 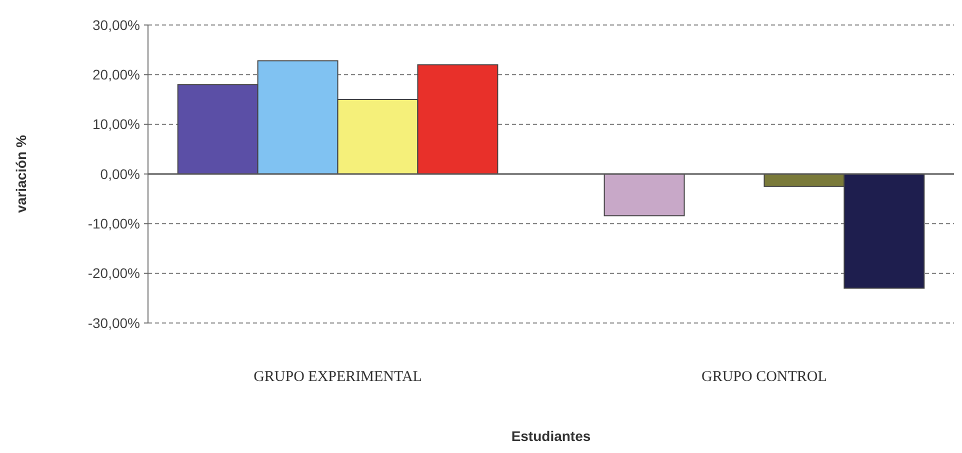 What do you see at coordinates (114, 273) in the screenshot?
I see `y-tick-label: -20,00%` at bounding box center [114, 273].